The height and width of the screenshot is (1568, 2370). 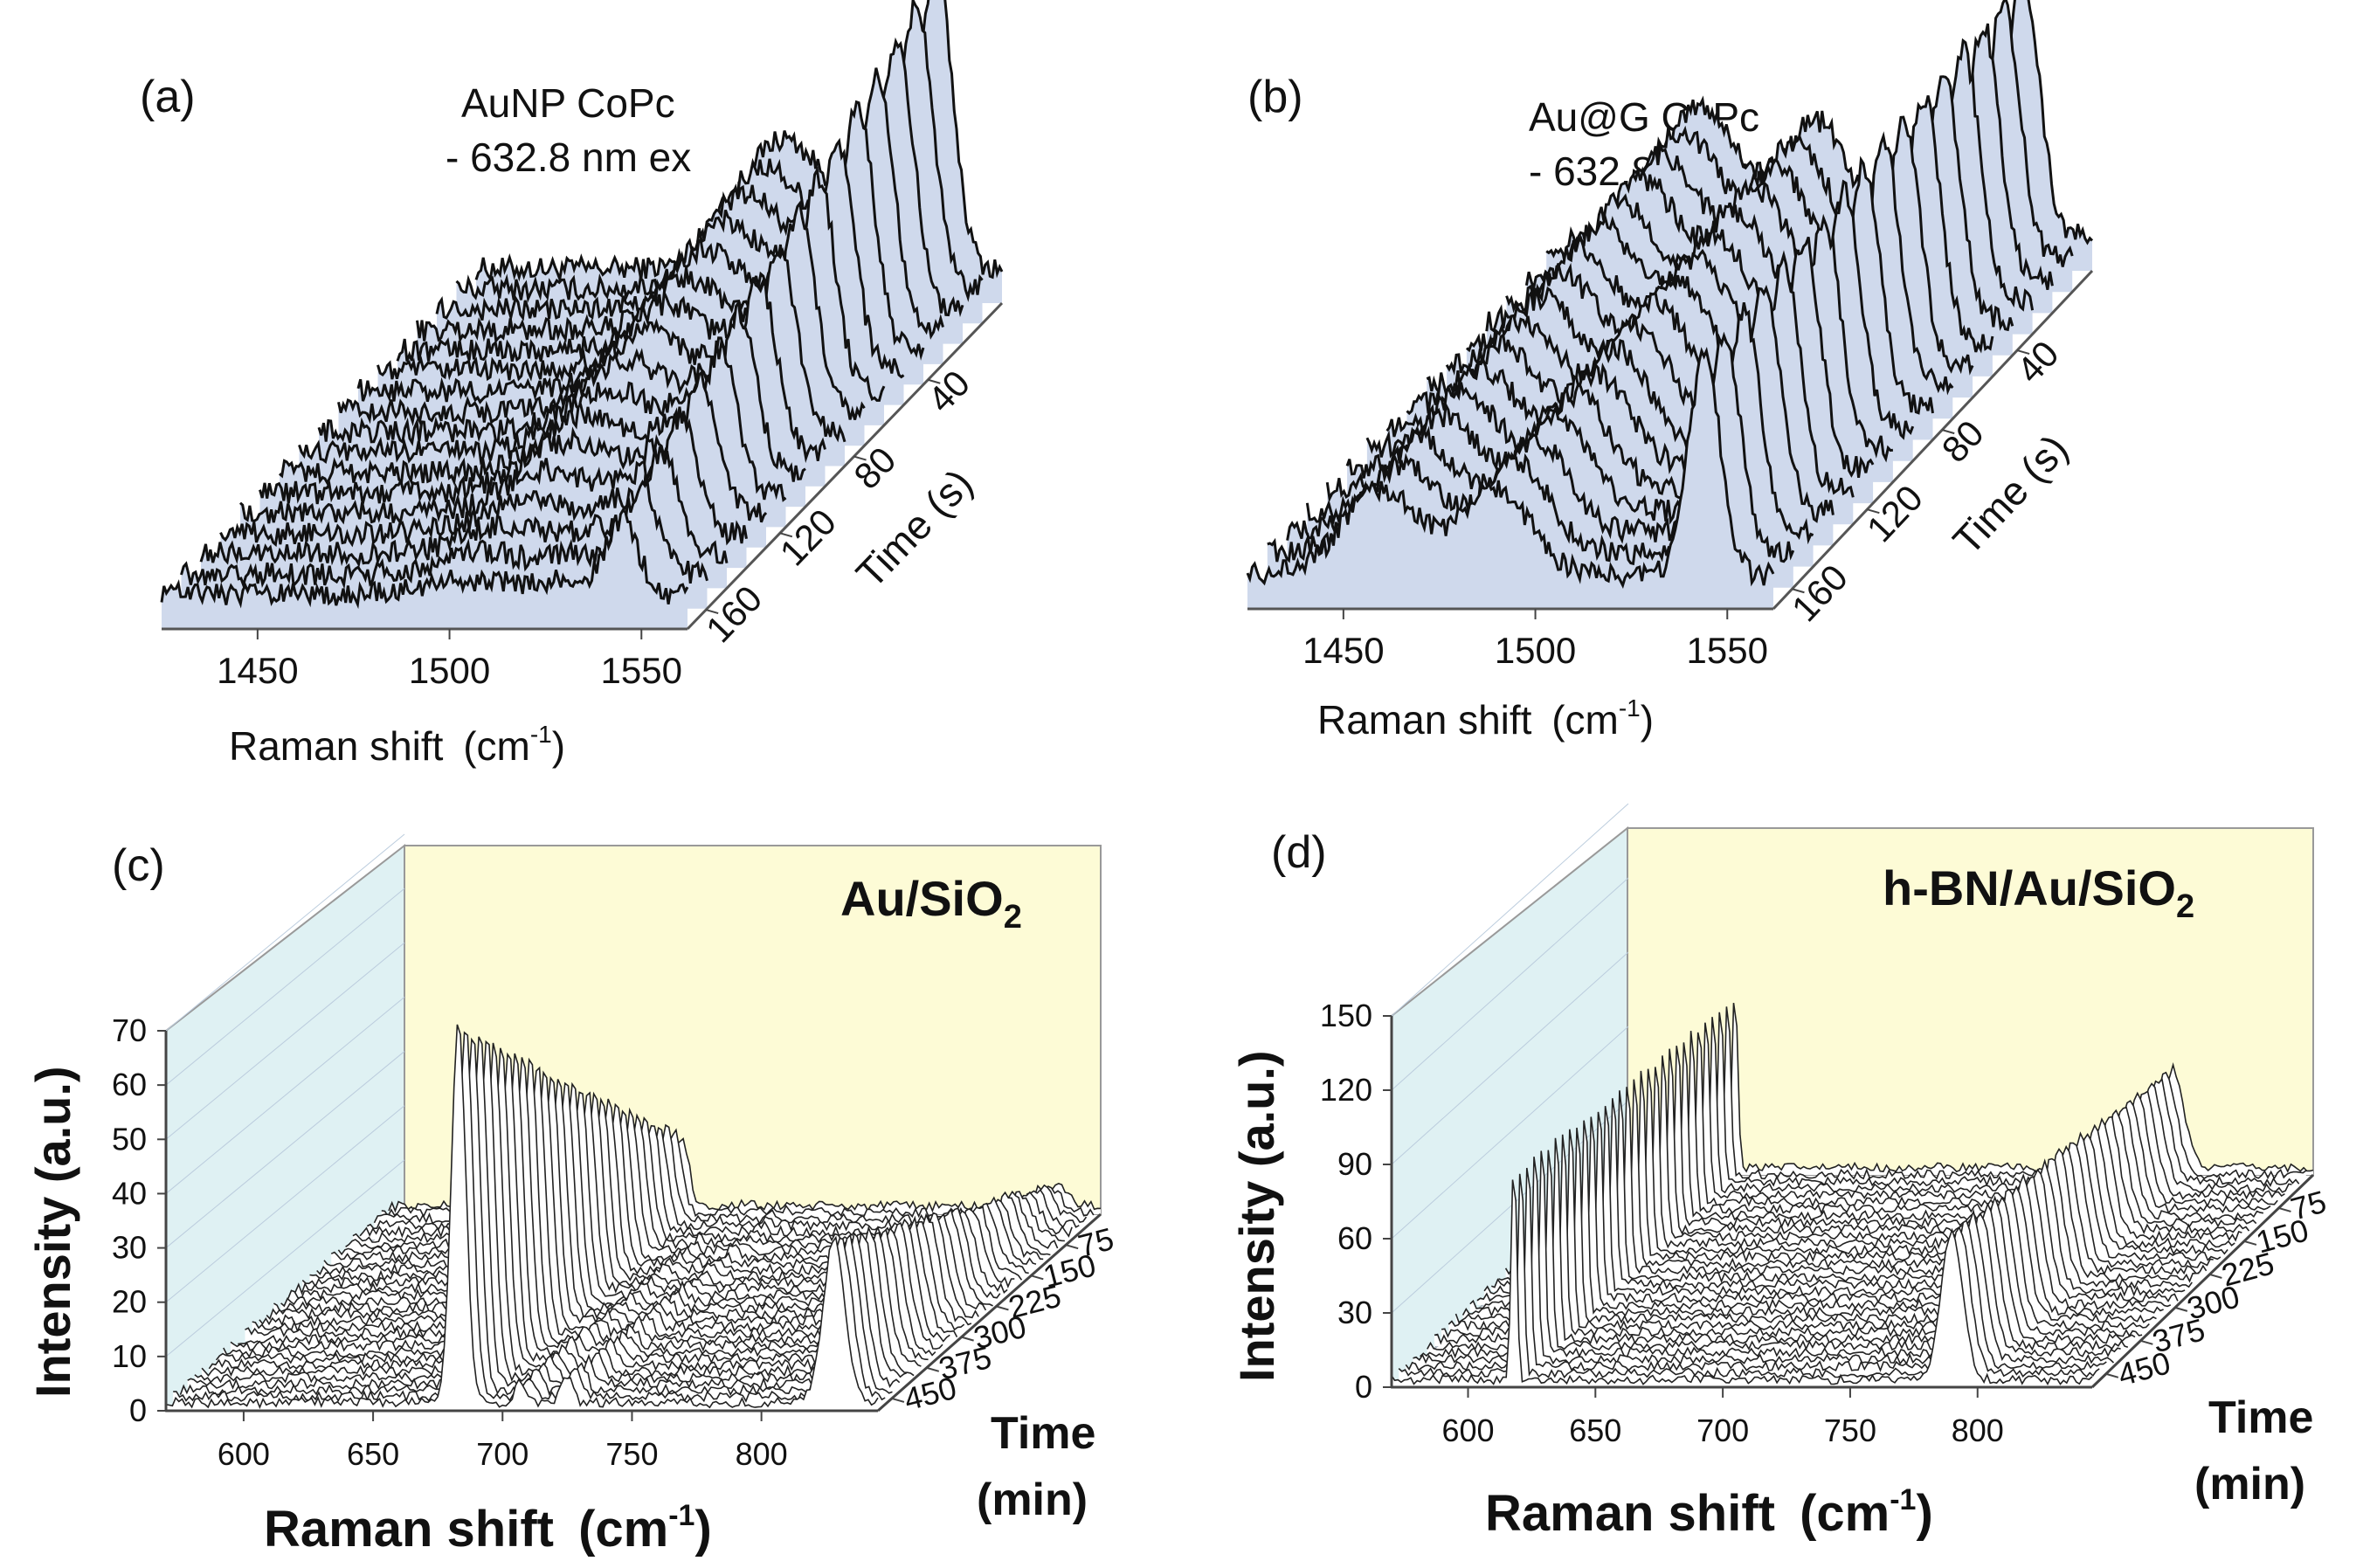 I want to click on panel-c-traces, so click(x=634, y=1217).